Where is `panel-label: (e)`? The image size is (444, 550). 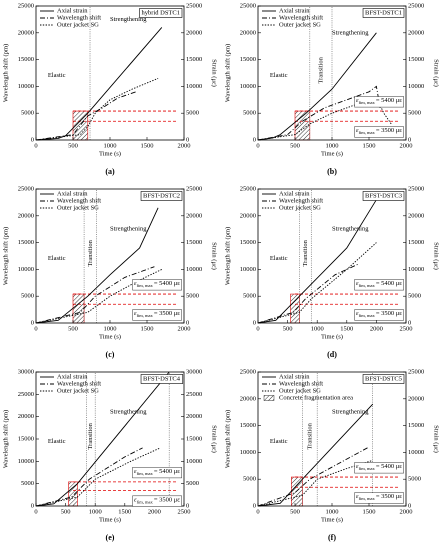 panel-label: (e) is located at coordinates (110, 537).